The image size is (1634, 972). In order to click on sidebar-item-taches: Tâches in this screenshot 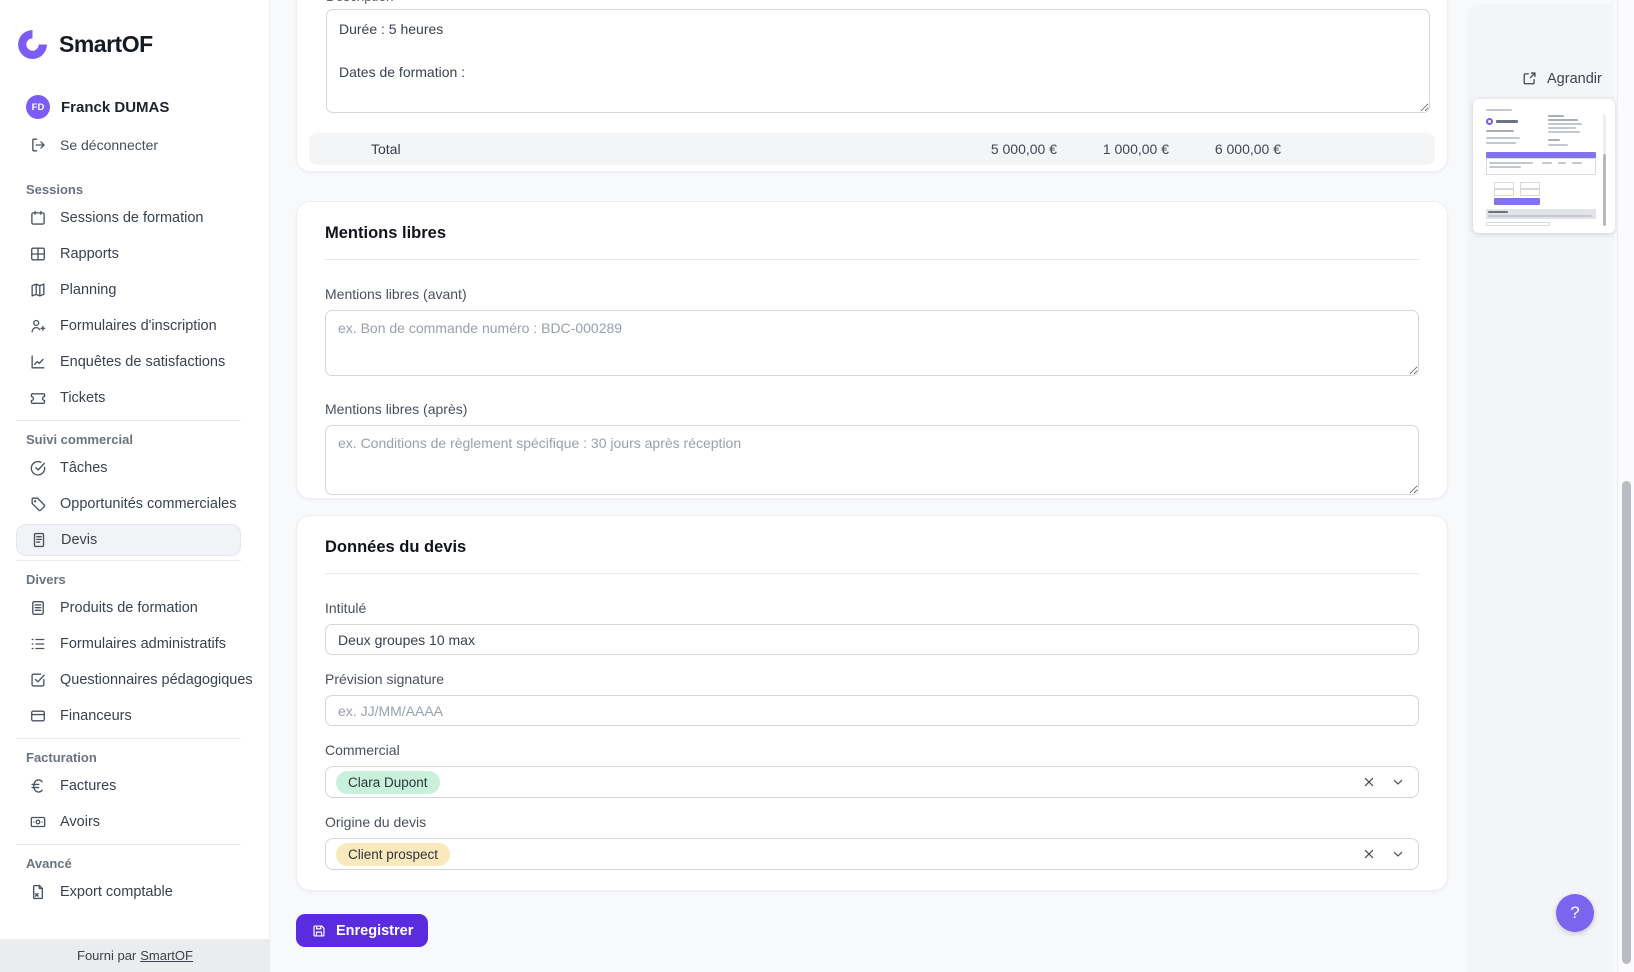, I will do `click(134, 468)`.